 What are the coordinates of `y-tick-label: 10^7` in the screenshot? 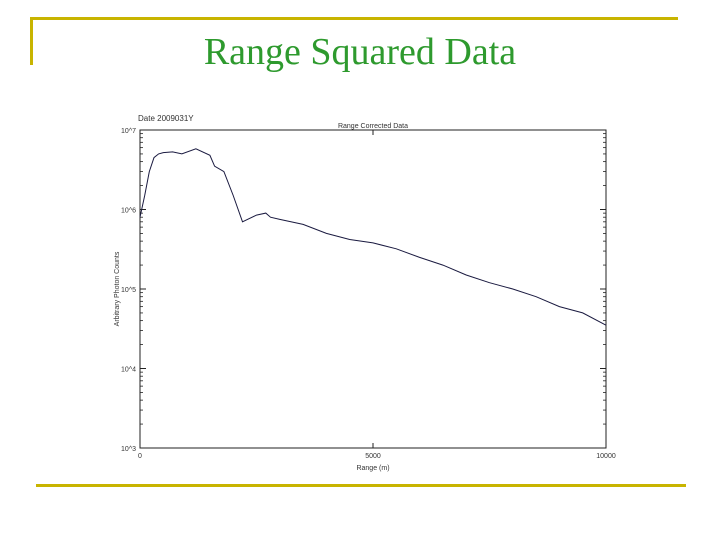 It's located at (128, 131).